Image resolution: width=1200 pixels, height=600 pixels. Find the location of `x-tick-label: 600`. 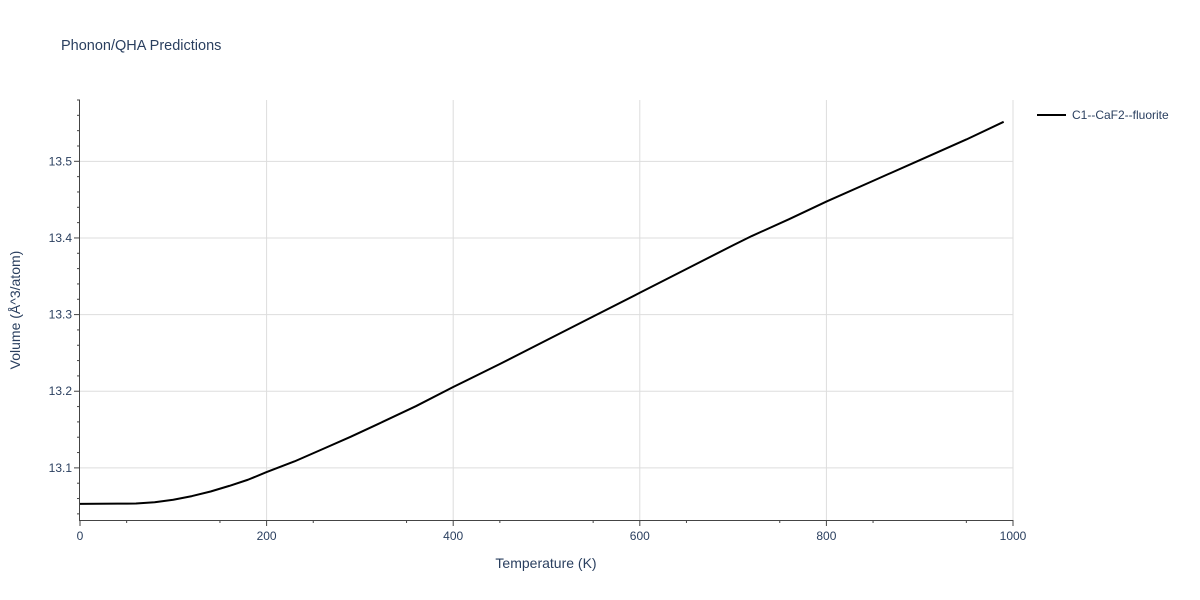

x-tick-label: 600 is located at coordinates (640, 536).